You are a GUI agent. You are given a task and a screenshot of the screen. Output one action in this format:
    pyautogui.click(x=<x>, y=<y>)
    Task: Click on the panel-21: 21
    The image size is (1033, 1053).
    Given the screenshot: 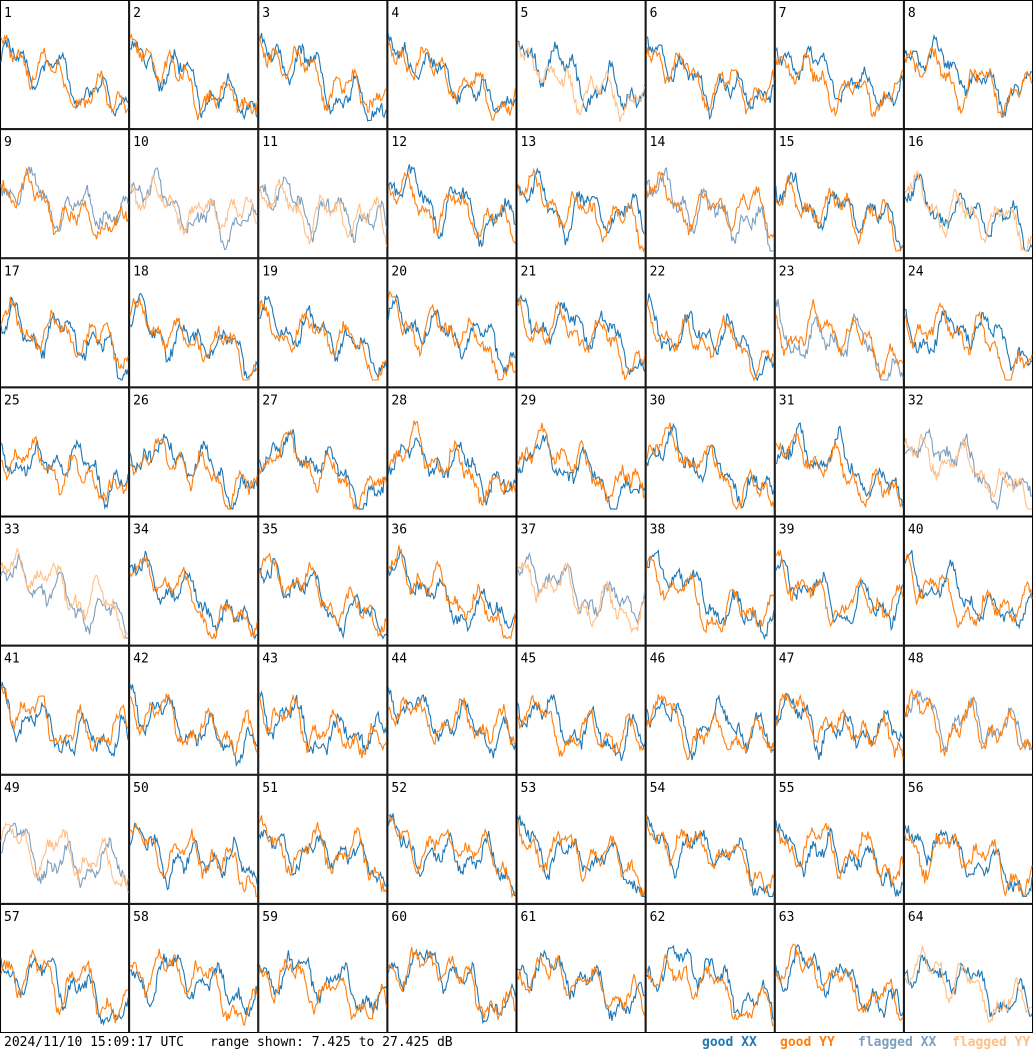 What is the action you would take?
    pyautogui.click(x=581, y=323)
    